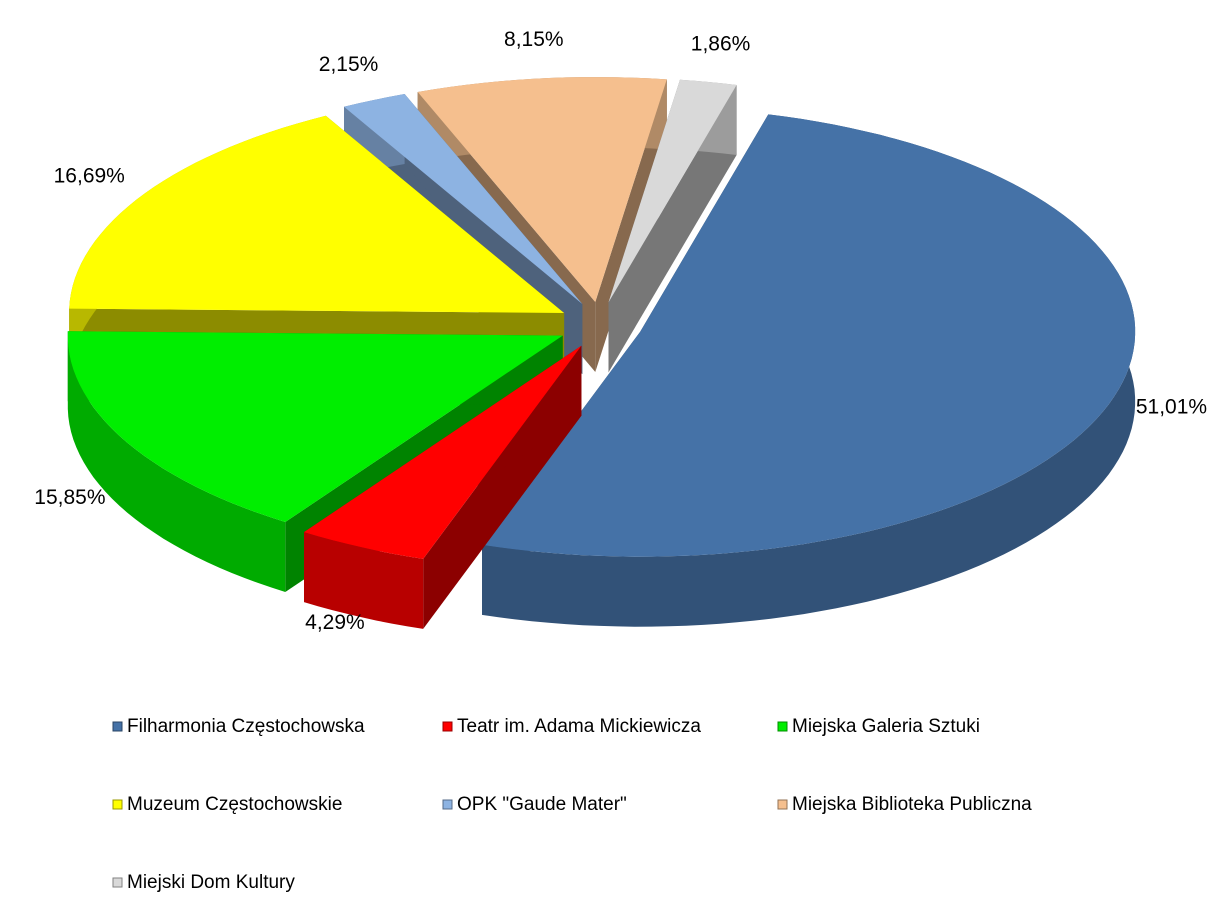 The height and width of the screenshot is (898, 1225). Describe the element at coordinates (886, 726) in the screenshot. I see `legend-label: Miejska Galeria Sztuki` at that location.